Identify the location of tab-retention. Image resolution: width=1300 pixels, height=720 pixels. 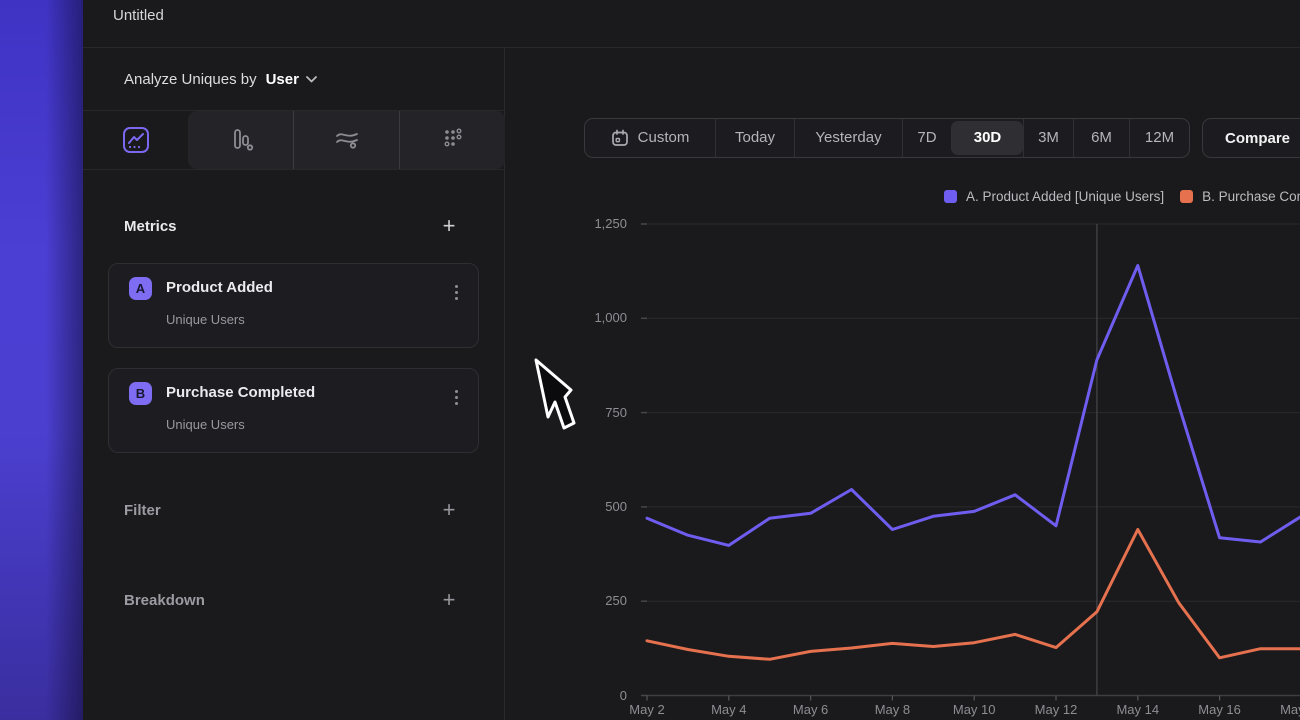
(452, 140).